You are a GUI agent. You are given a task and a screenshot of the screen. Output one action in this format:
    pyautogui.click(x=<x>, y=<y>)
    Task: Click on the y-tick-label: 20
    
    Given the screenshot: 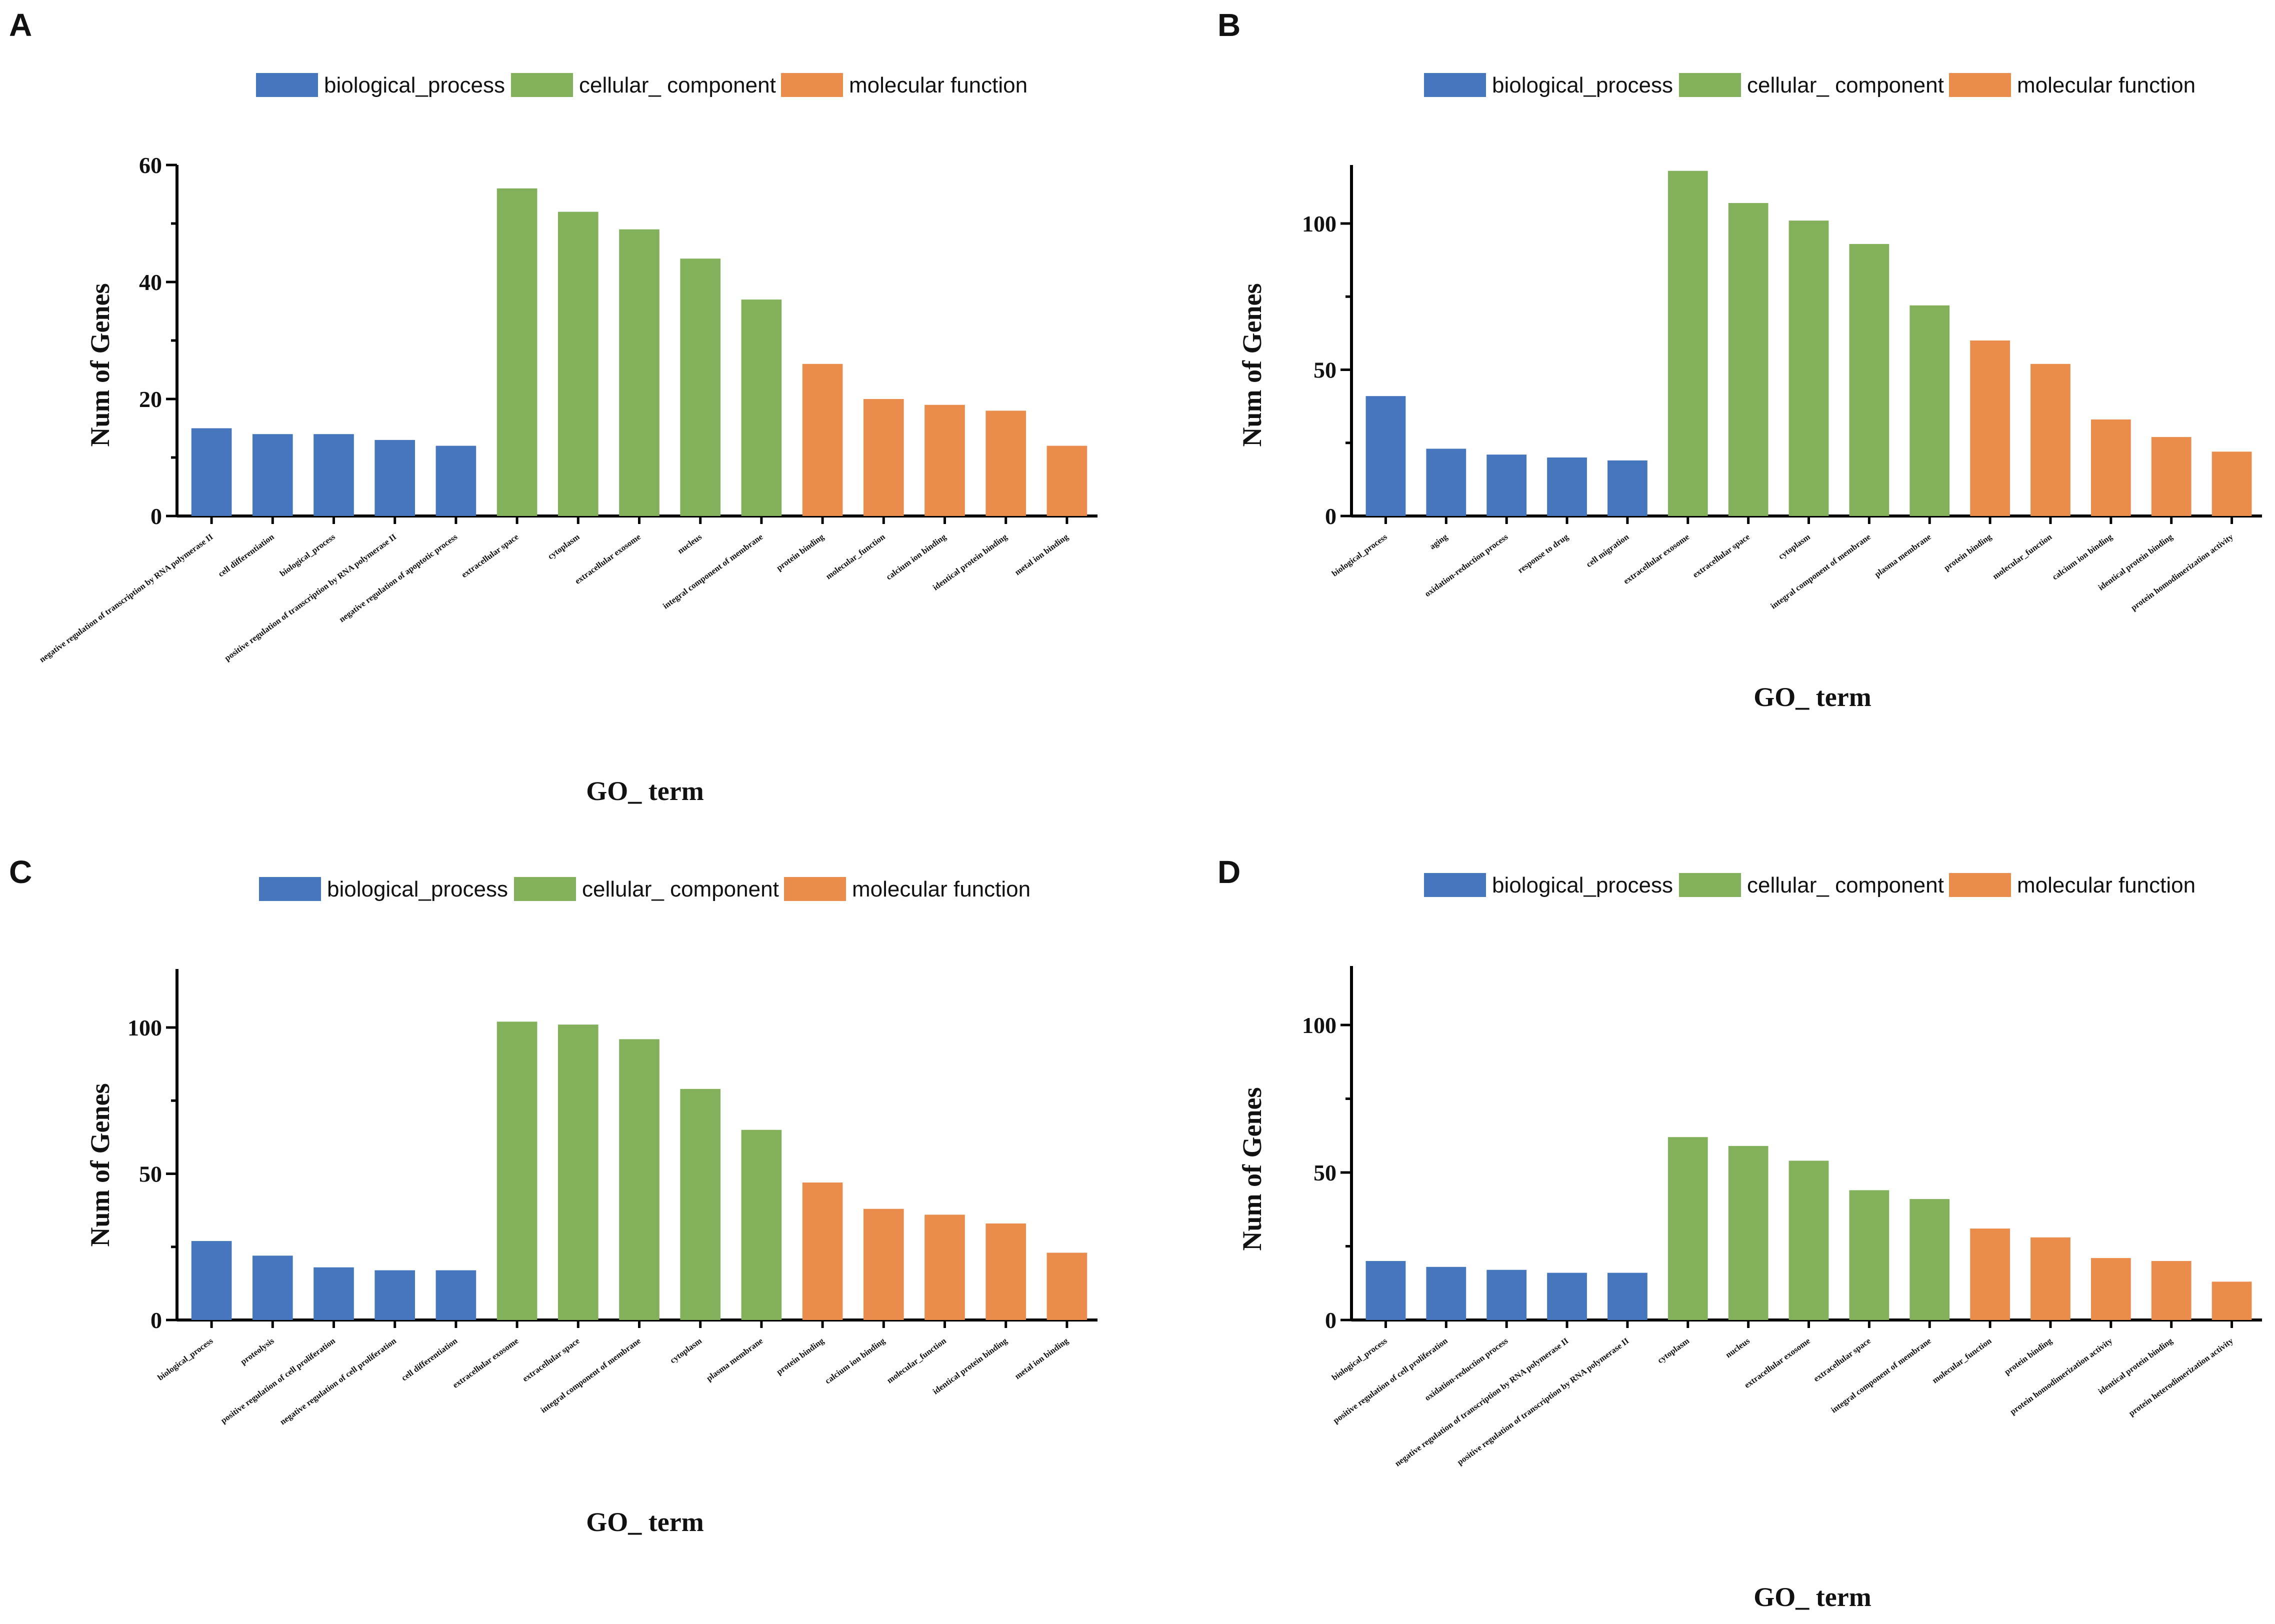 What is the action you would take?
    pyautogui.click(x=150, y=399)
    